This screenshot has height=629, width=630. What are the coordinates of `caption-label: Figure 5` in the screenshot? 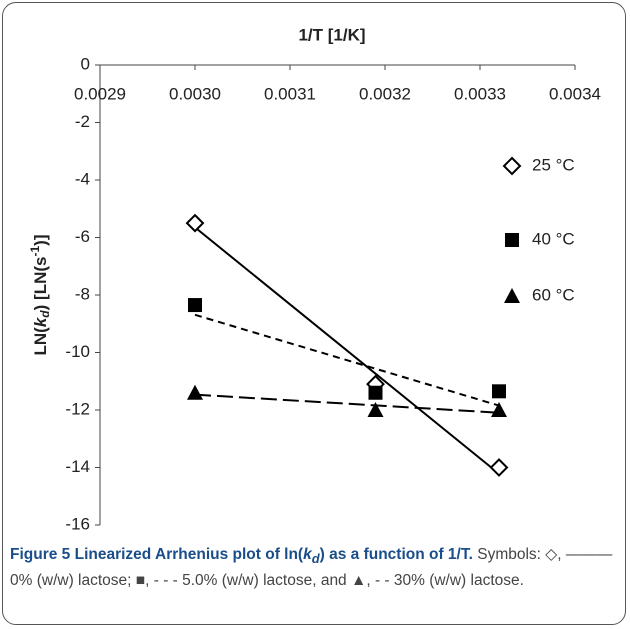 It's located at (40, 554).